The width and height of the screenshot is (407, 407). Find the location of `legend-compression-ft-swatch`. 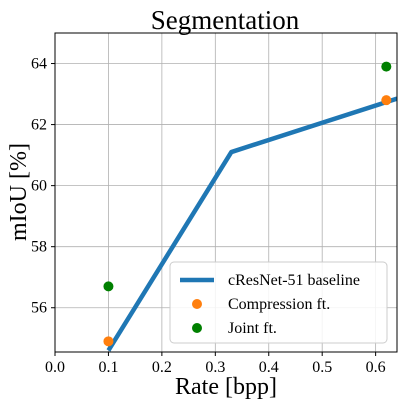

legend-compression-ft-swatch is located at coordinates (197, 304).